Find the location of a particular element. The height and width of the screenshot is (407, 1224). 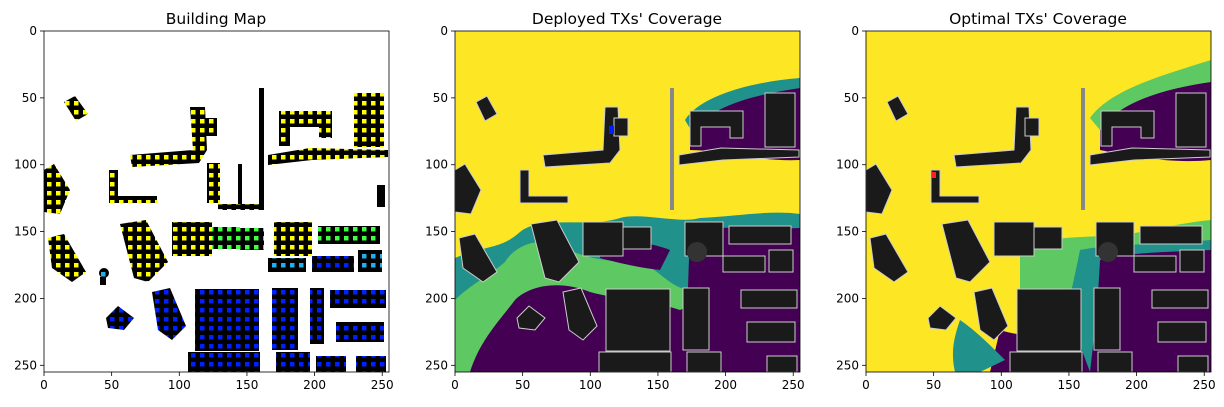

transmitter-marker is located at coordinates (934, 175).